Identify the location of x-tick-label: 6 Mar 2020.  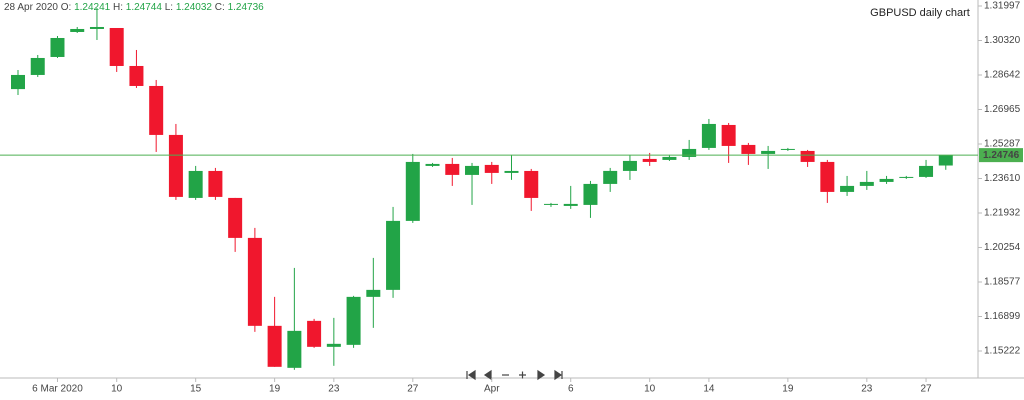
(57, 389).